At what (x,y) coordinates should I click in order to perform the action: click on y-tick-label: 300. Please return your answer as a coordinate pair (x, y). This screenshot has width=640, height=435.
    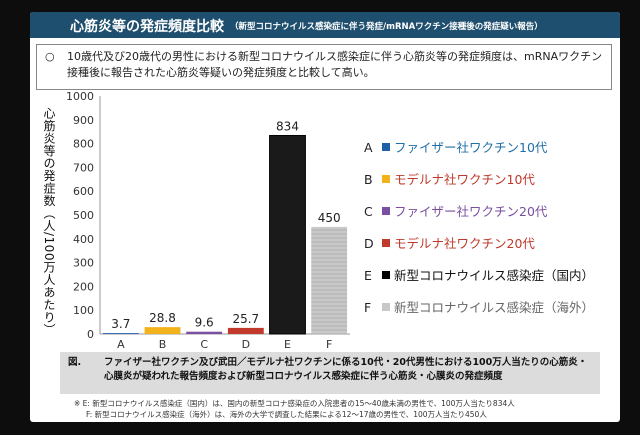
    Looking at the image, I should click on (83, 263).